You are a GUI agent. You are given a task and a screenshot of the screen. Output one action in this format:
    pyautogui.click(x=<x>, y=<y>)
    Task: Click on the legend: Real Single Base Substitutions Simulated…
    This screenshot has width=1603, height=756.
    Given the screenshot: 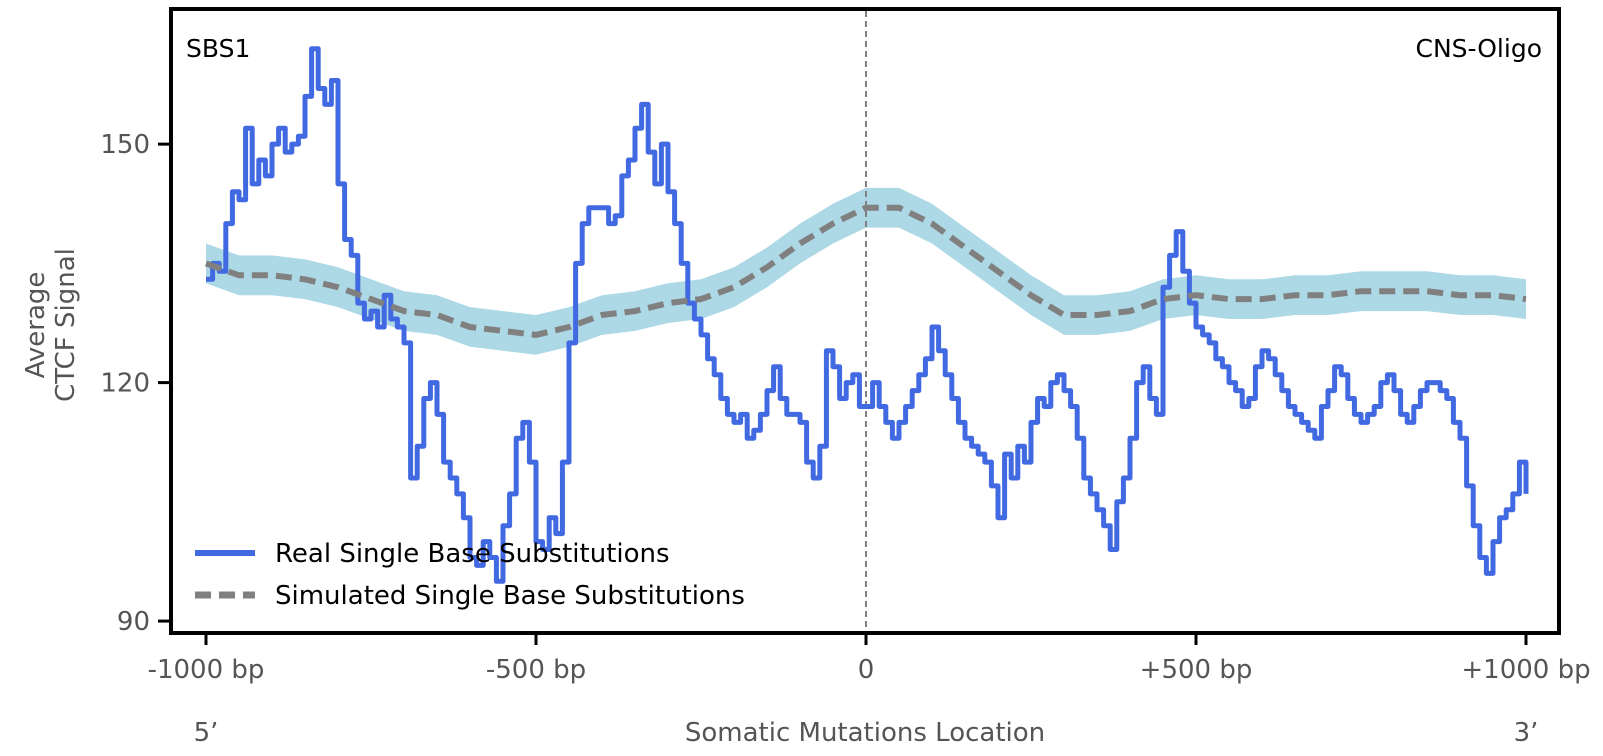 What is the action you would take?
    pyautogui.click(x=470, y=575)
    